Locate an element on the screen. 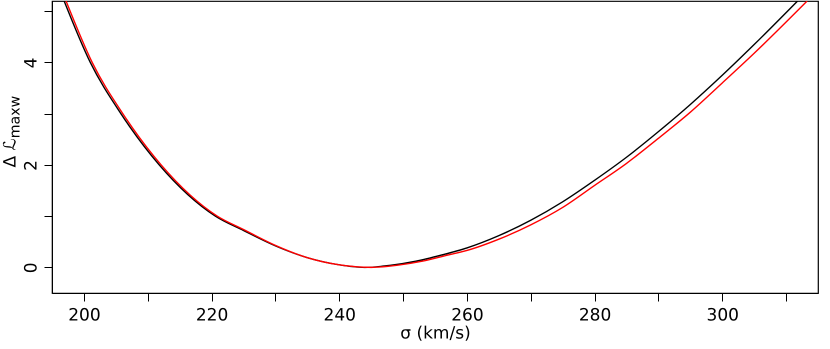 This screenshot has width=830, height=349. x-tick-label: 220 is located at coordinates (212, 316).